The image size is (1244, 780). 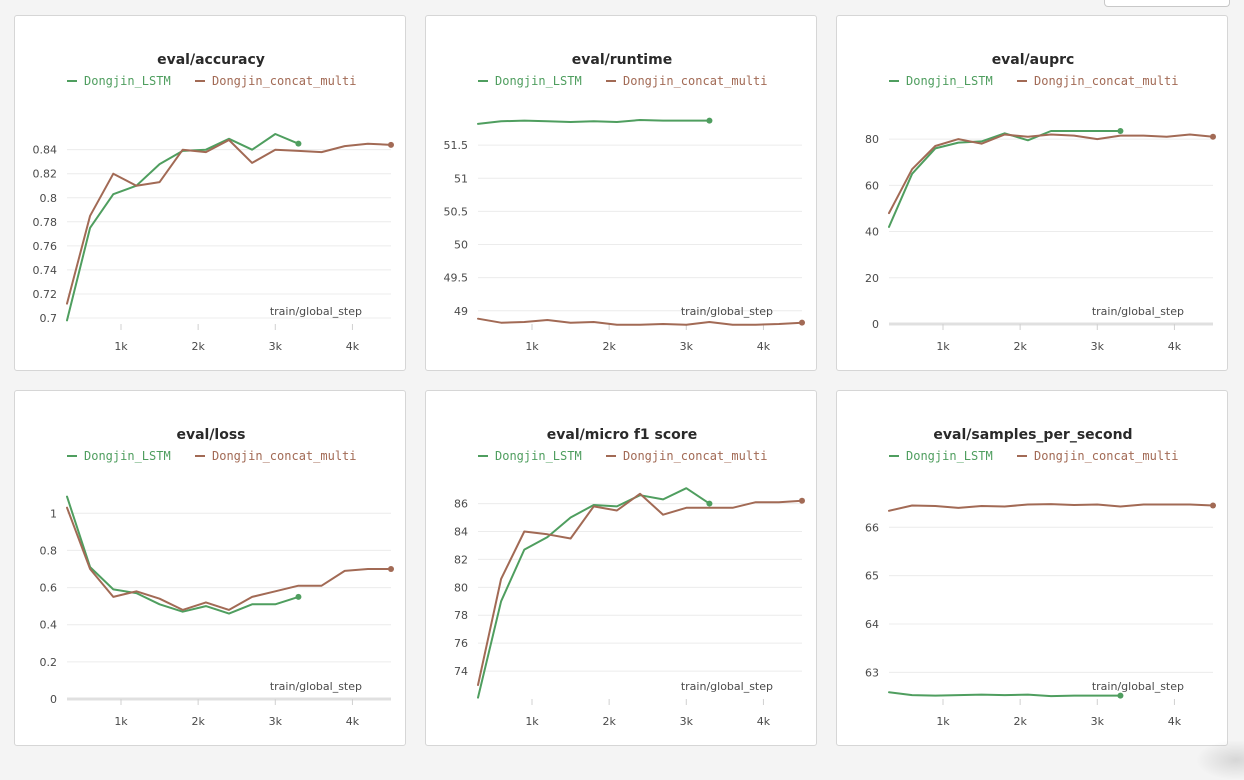 What do you see at coordinates (622, 60) in the screenshot?
I see `chart-title: eval/runtime` at bounding box center [622, 60].